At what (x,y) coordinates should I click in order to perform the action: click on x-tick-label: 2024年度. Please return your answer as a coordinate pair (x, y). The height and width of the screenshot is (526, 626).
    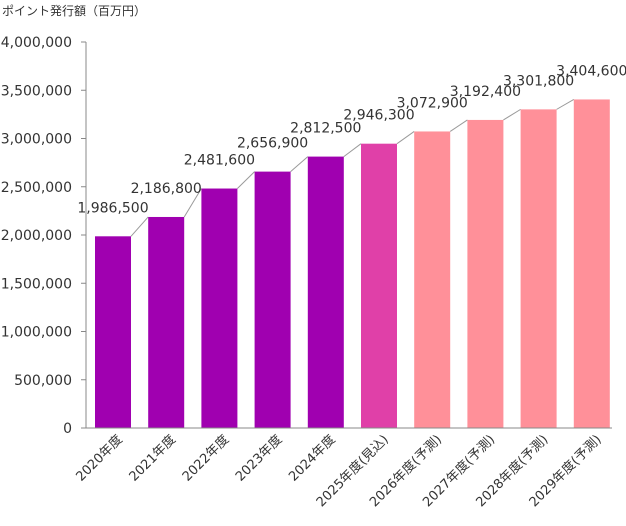
    Looking at the image, I should click on (312, 458).